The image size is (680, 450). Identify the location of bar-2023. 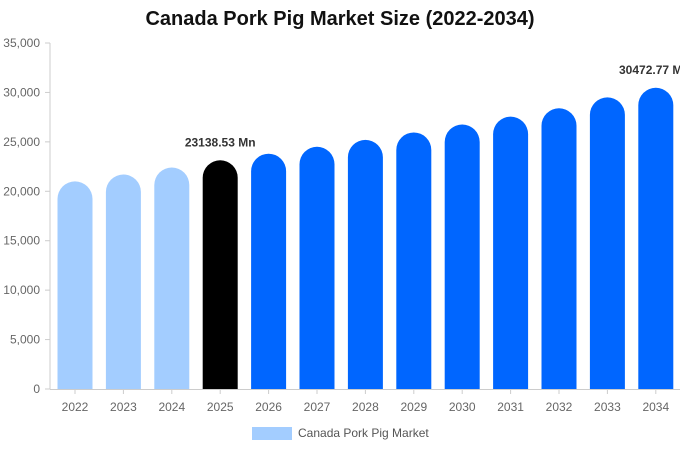
(123, 281).